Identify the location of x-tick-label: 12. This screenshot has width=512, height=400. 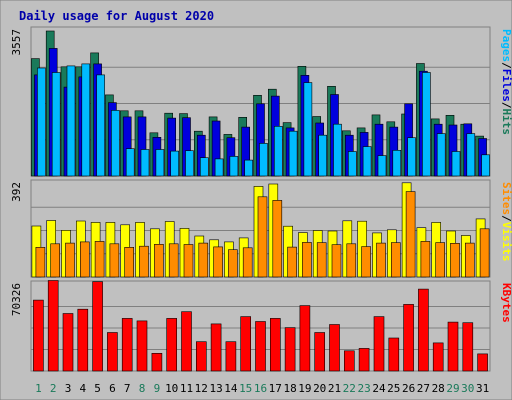
(201, 388).